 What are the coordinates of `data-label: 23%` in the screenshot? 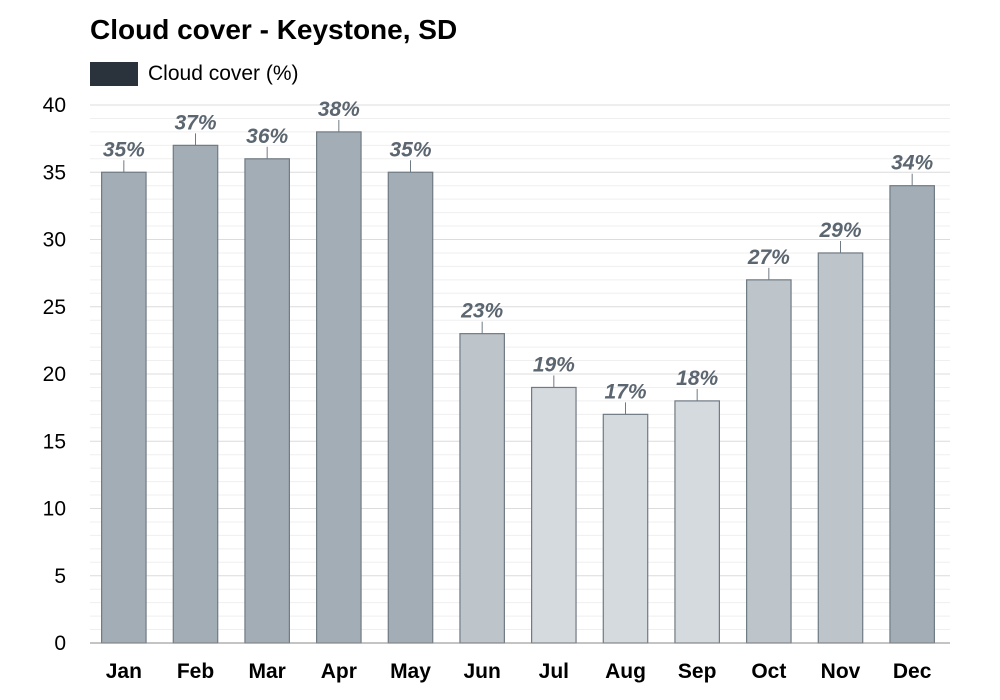 It's located at (481, 311).